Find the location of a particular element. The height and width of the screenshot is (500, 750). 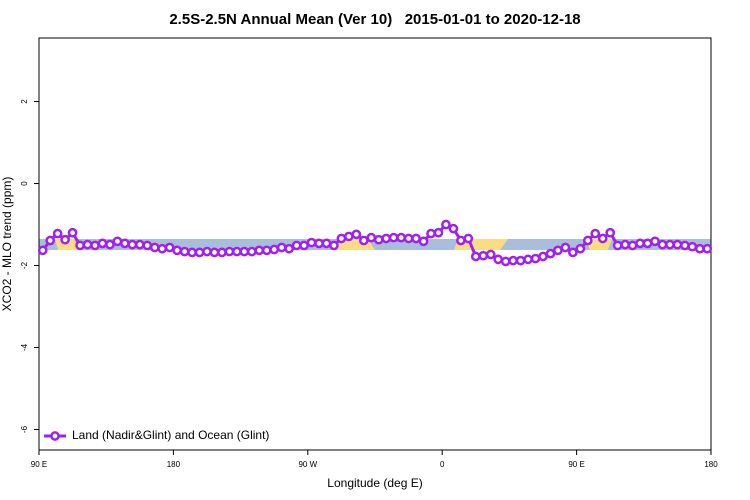

y-tick-label: -2 is located at coordinates (24, 265).